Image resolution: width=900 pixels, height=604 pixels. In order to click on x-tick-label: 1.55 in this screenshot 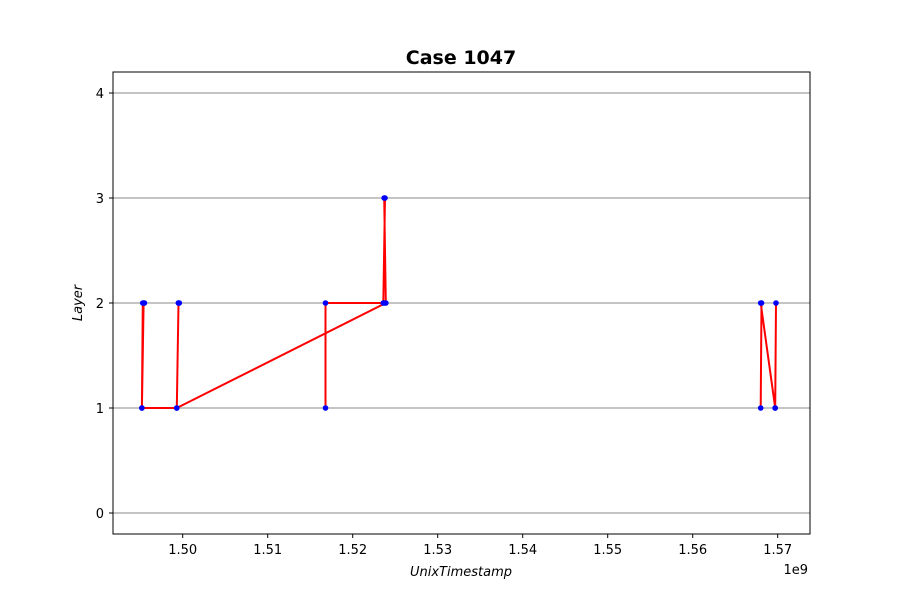, I will do `click(607, 550)`.